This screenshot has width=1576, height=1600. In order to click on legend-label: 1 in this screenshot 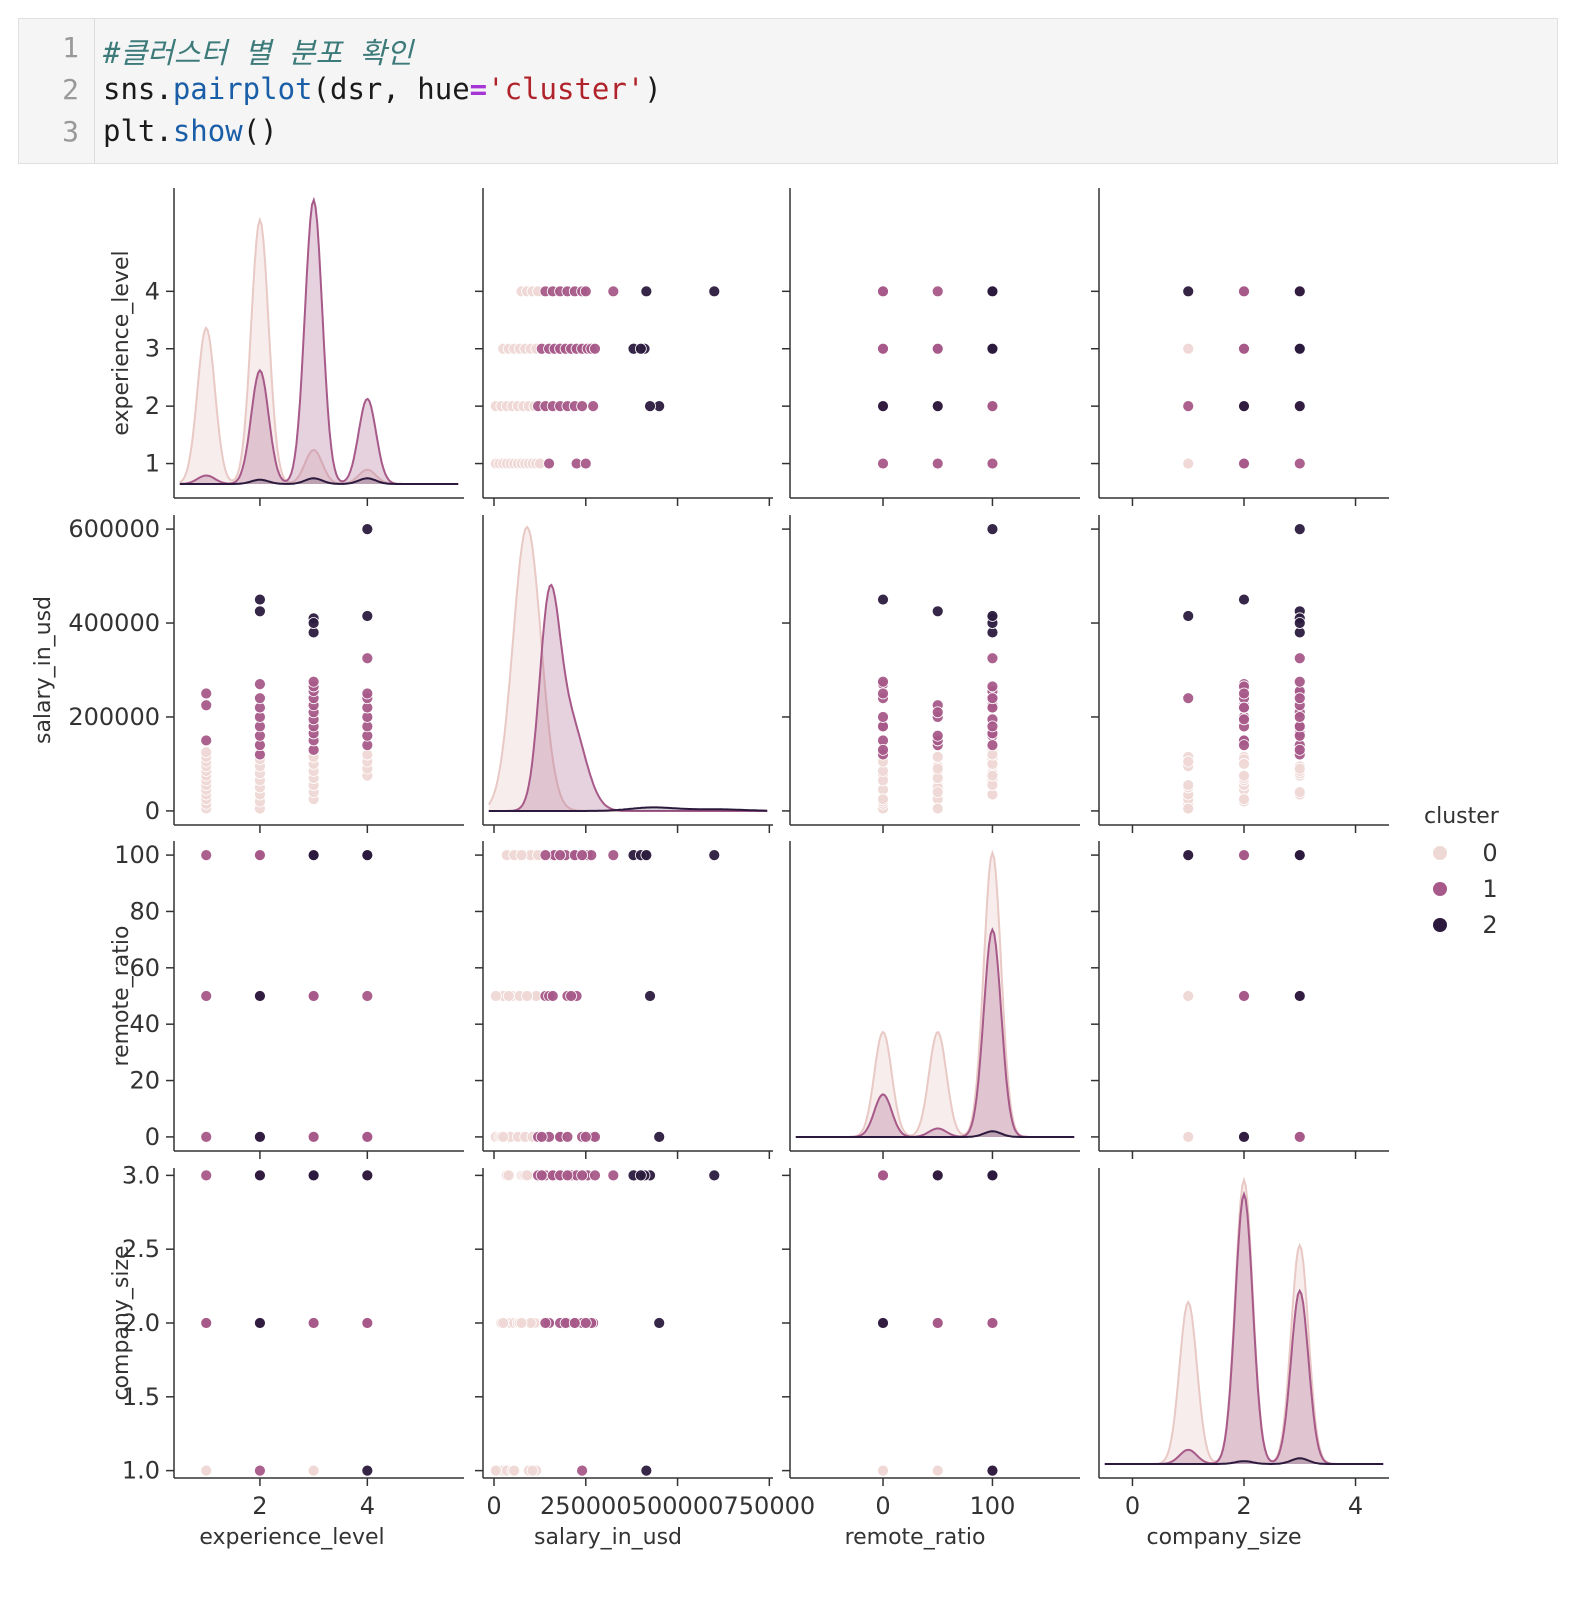, I will do `click(1489, 889)`.